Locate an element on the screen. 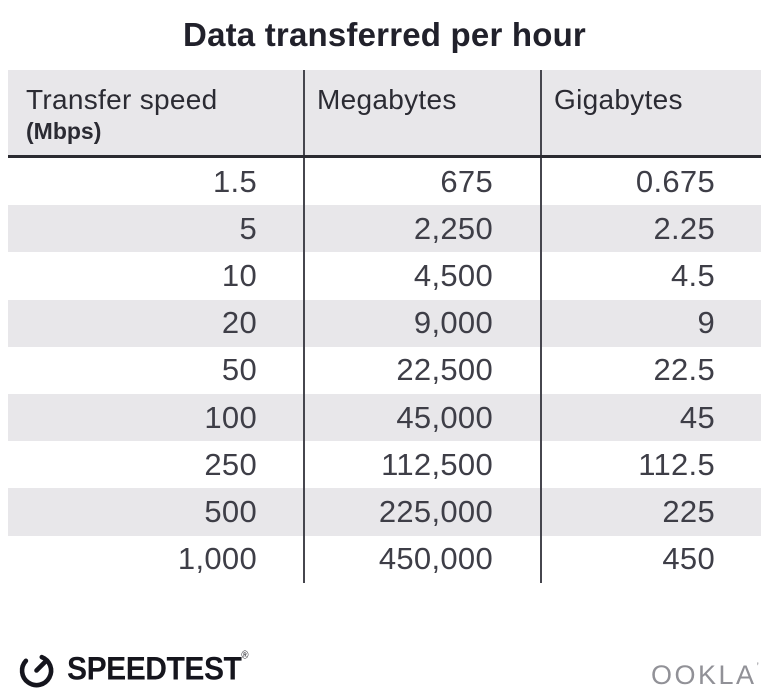 The width and height of the screenshot is (769, 698). table-cell: 450,000 is located at coordinates (421, 559).